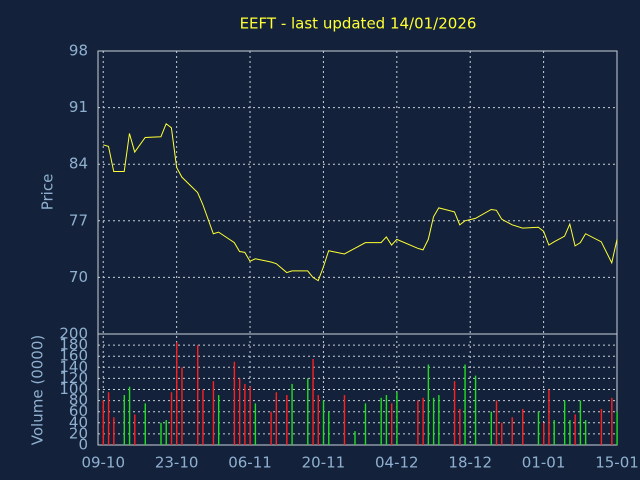 This screenshot has width=640, height=480. I want to click on y2-tick-label: 40, so click(78, 422).